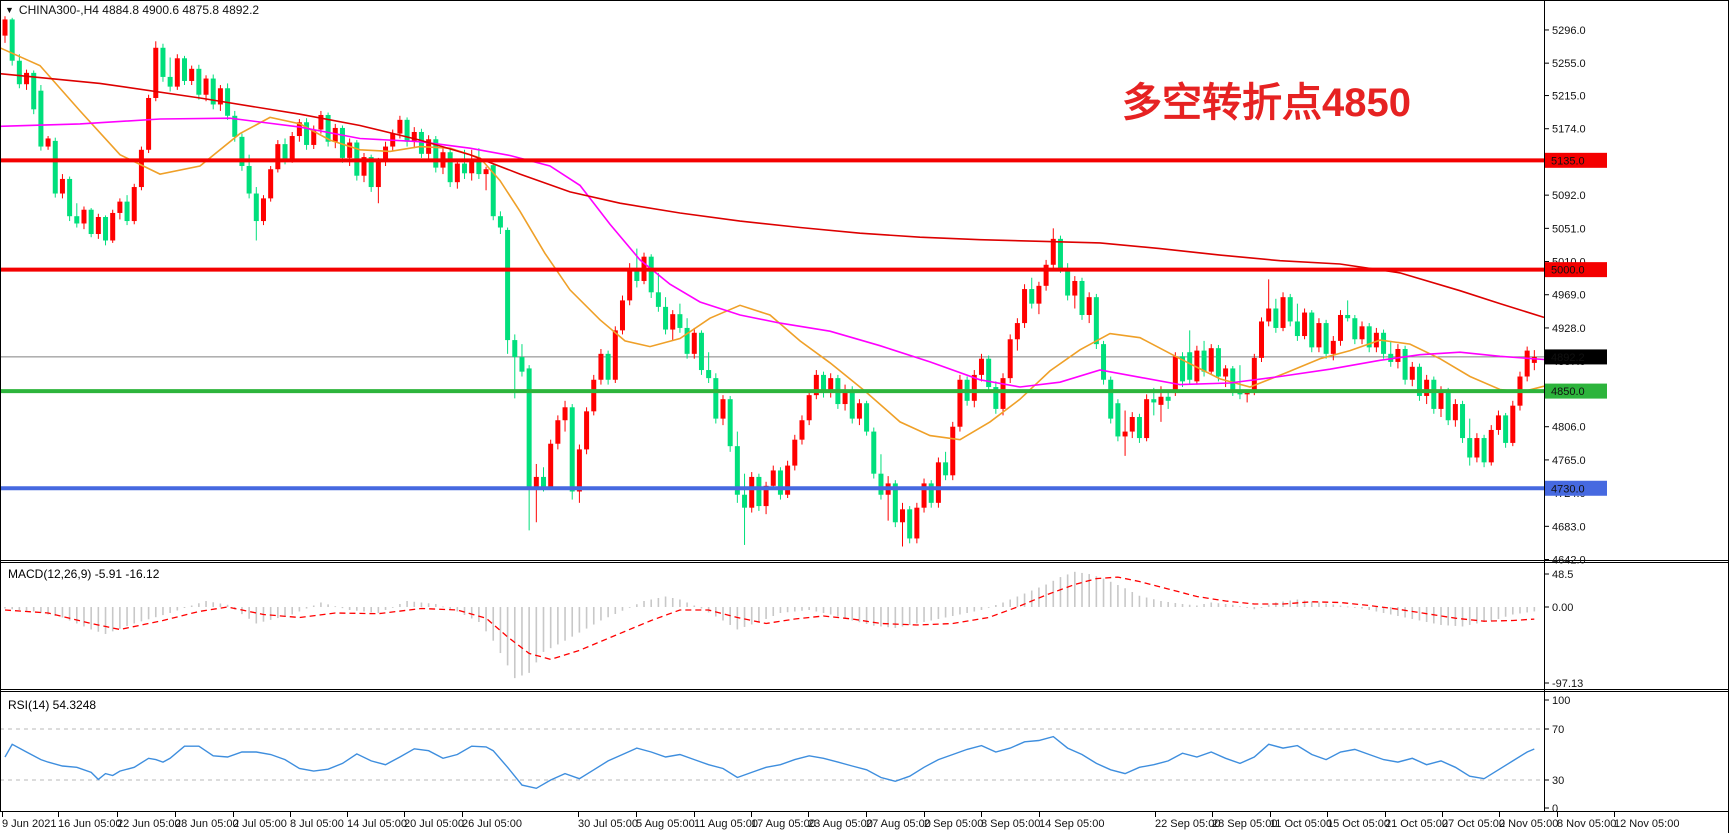 The height and width of the screenshot is (833, 1730). What do you see at coordinates (1576, 160) in the screenshot?
I see `price-level-badge-5135.0` at bounding box center [1576, 160].